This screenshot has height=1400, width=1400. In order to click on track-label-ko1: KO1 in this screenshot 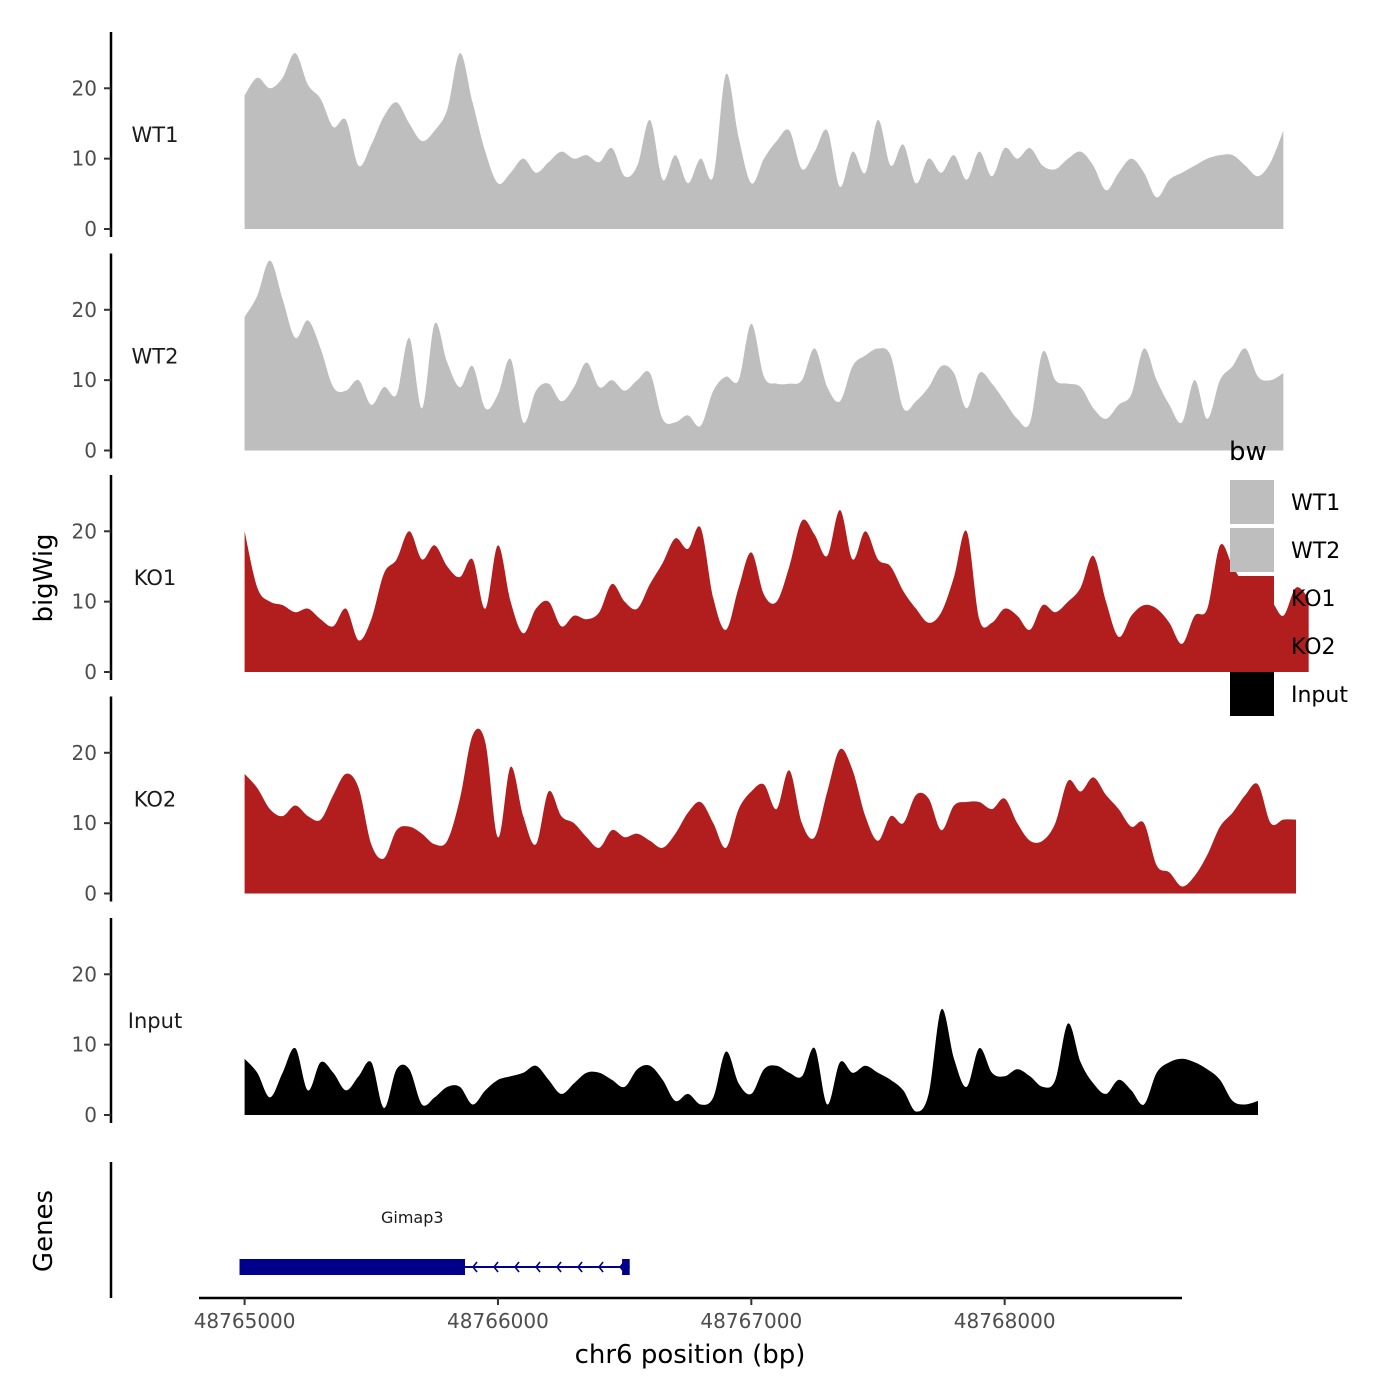, I will do `click(155, 578)`.